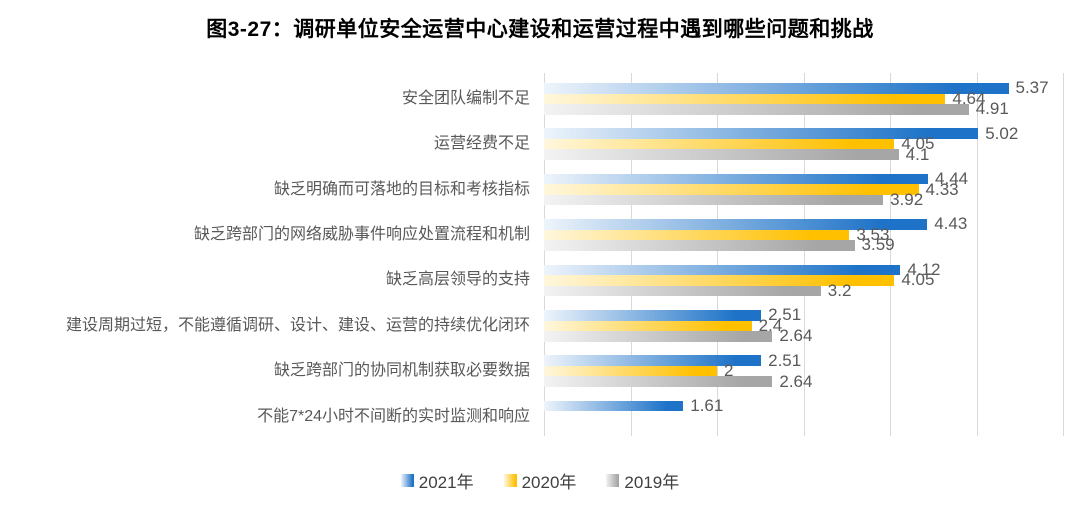 This screenshot has width=1080, height=515. Describe the element at coordinates (952, 179) in the screenshot. I see `value-label: 4.44` at that location.